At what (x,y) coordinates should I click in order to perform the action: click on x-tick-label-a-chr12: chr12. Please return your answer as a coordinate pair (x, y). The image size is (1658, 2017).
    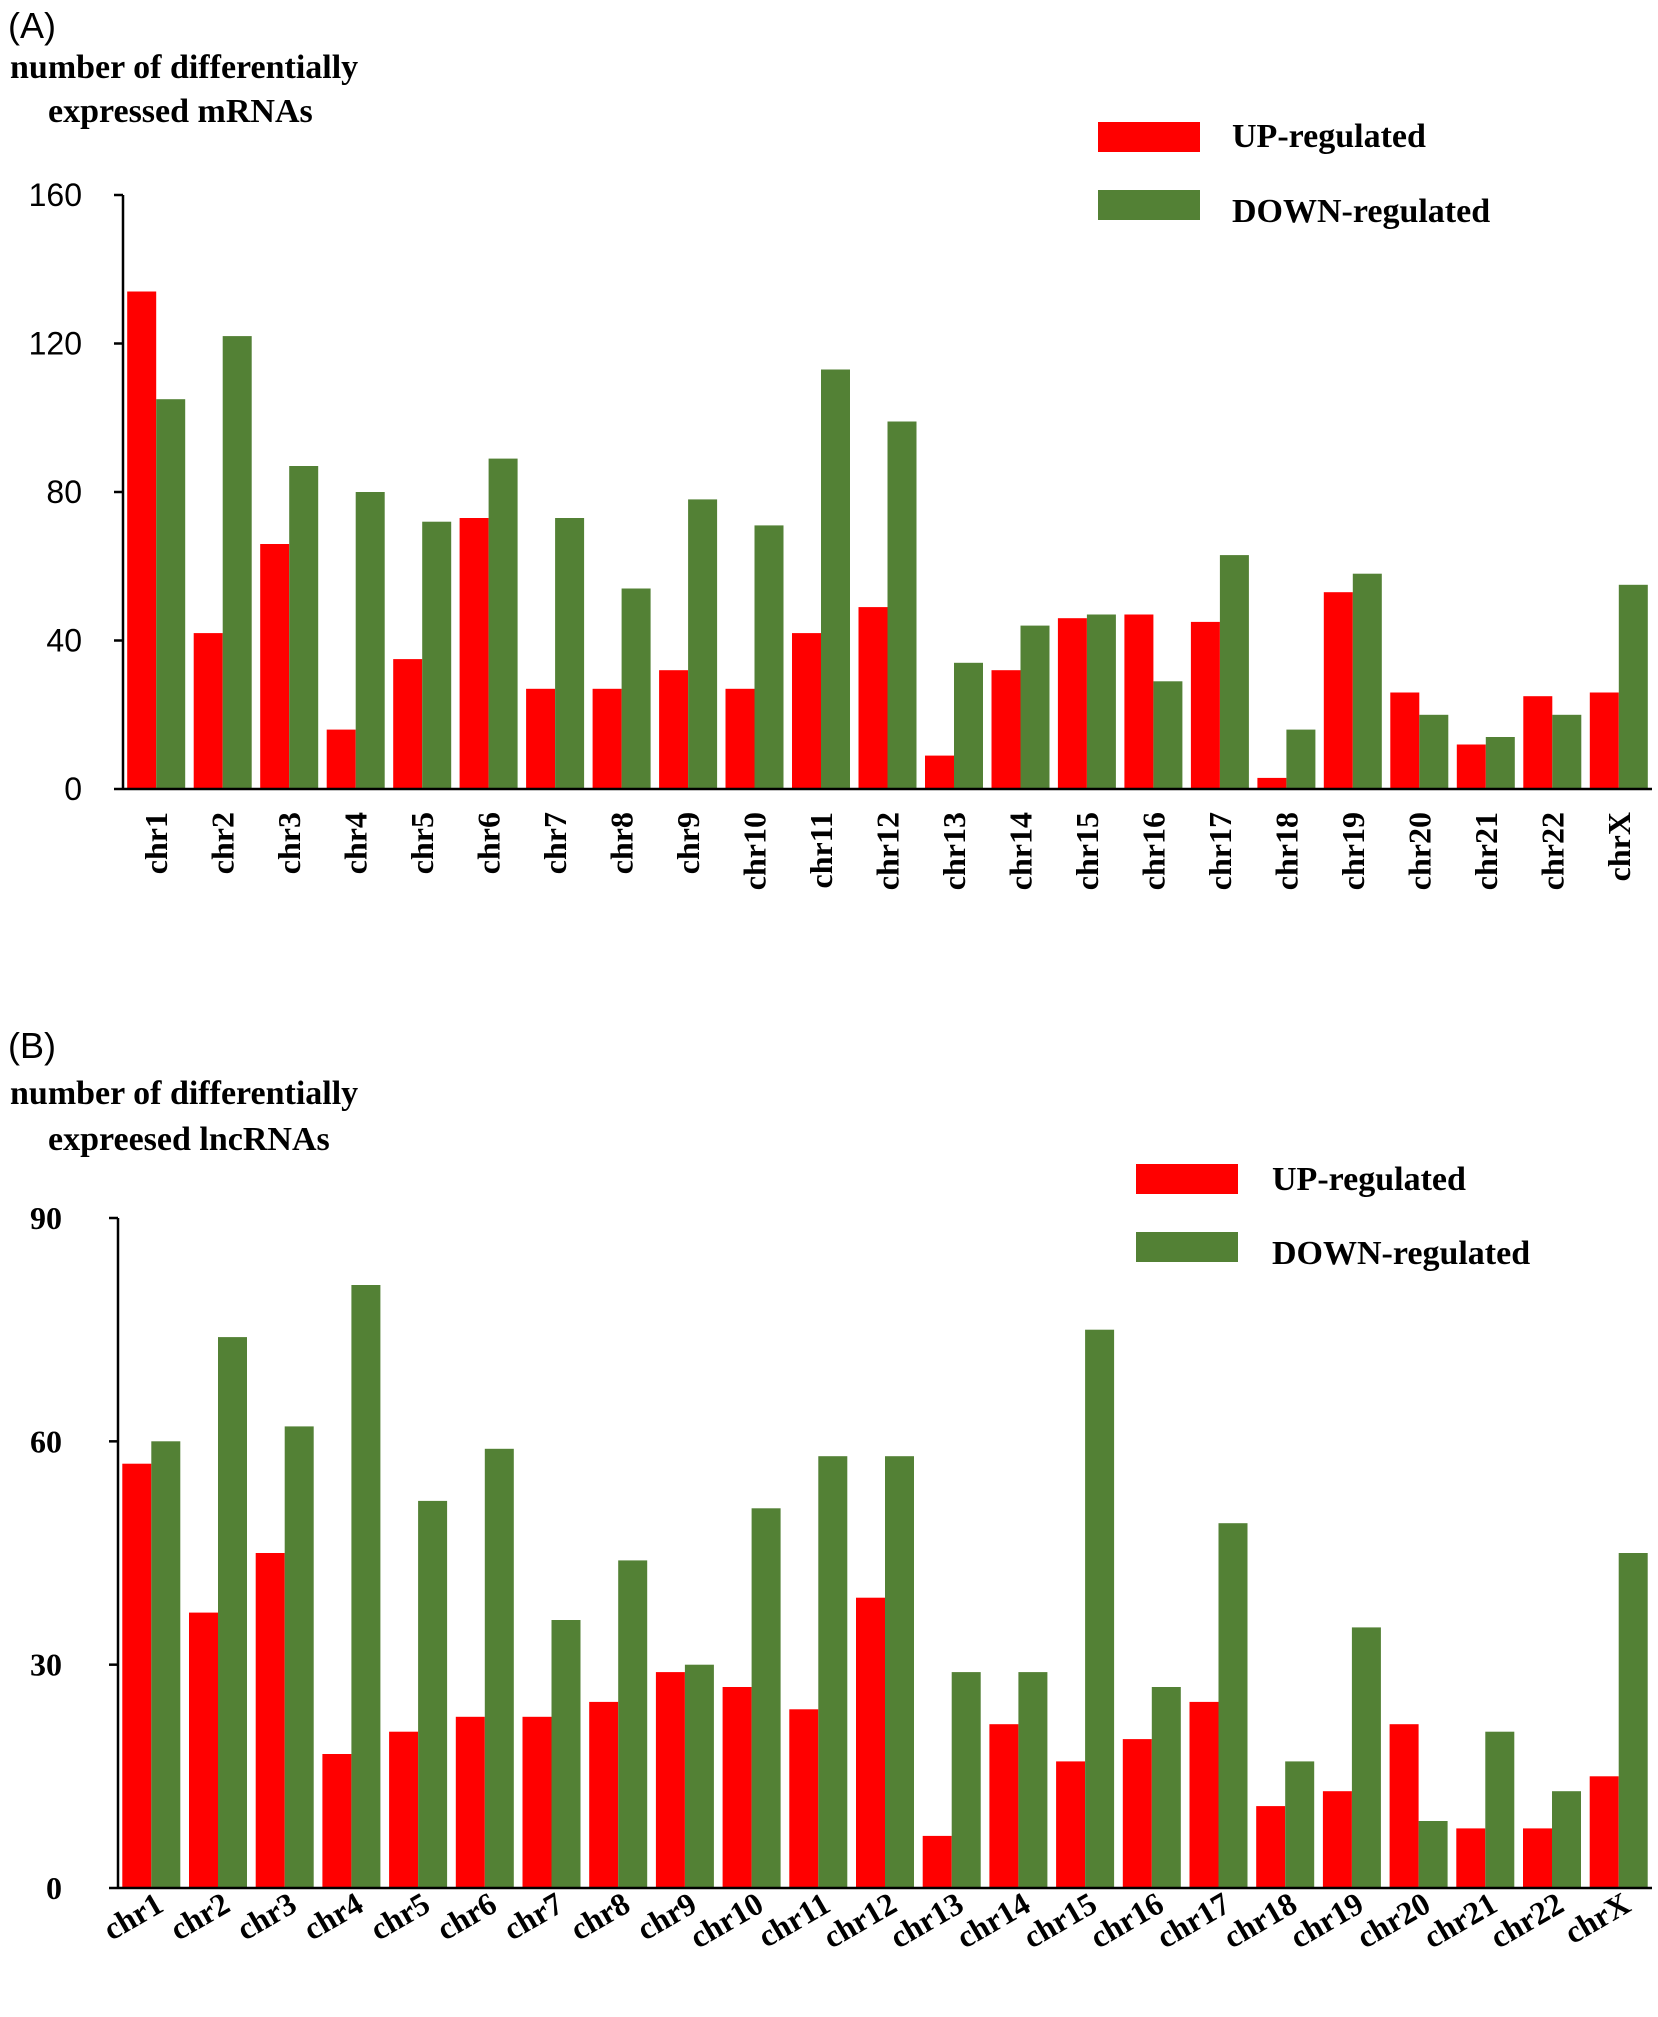
    Looking at the image, I should click on (888, 851).